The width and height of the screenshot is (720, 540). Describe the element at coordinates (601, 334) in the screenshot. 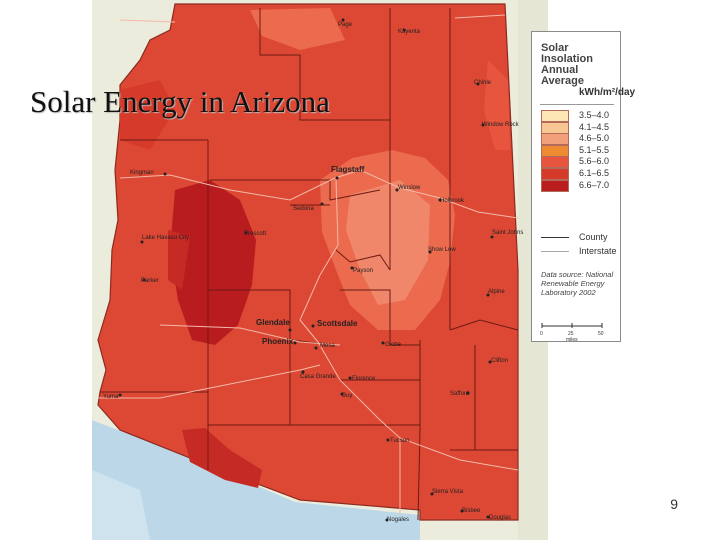

I see `scale-tick: 50` at that location.